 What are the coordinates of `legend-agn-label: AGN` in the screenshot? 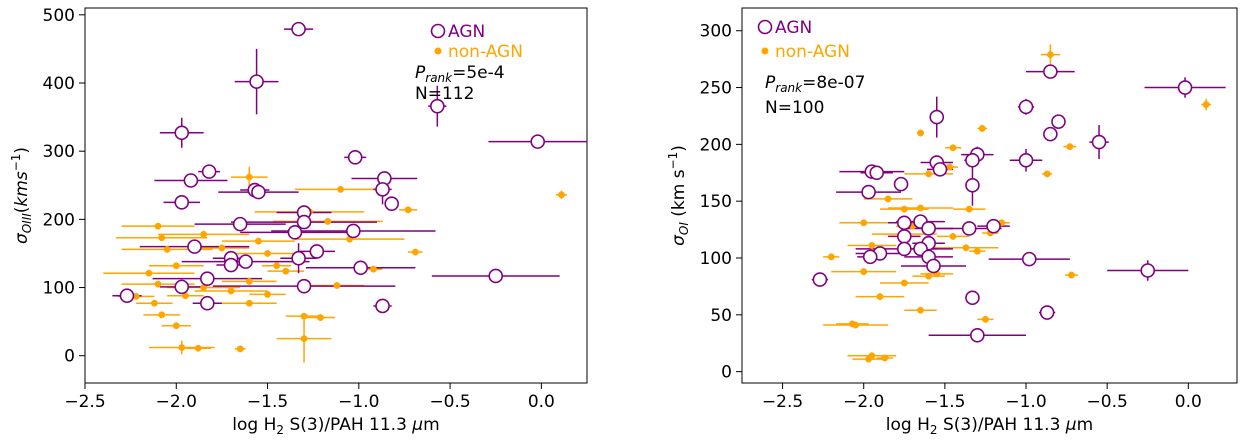 It's located at (793, 28).